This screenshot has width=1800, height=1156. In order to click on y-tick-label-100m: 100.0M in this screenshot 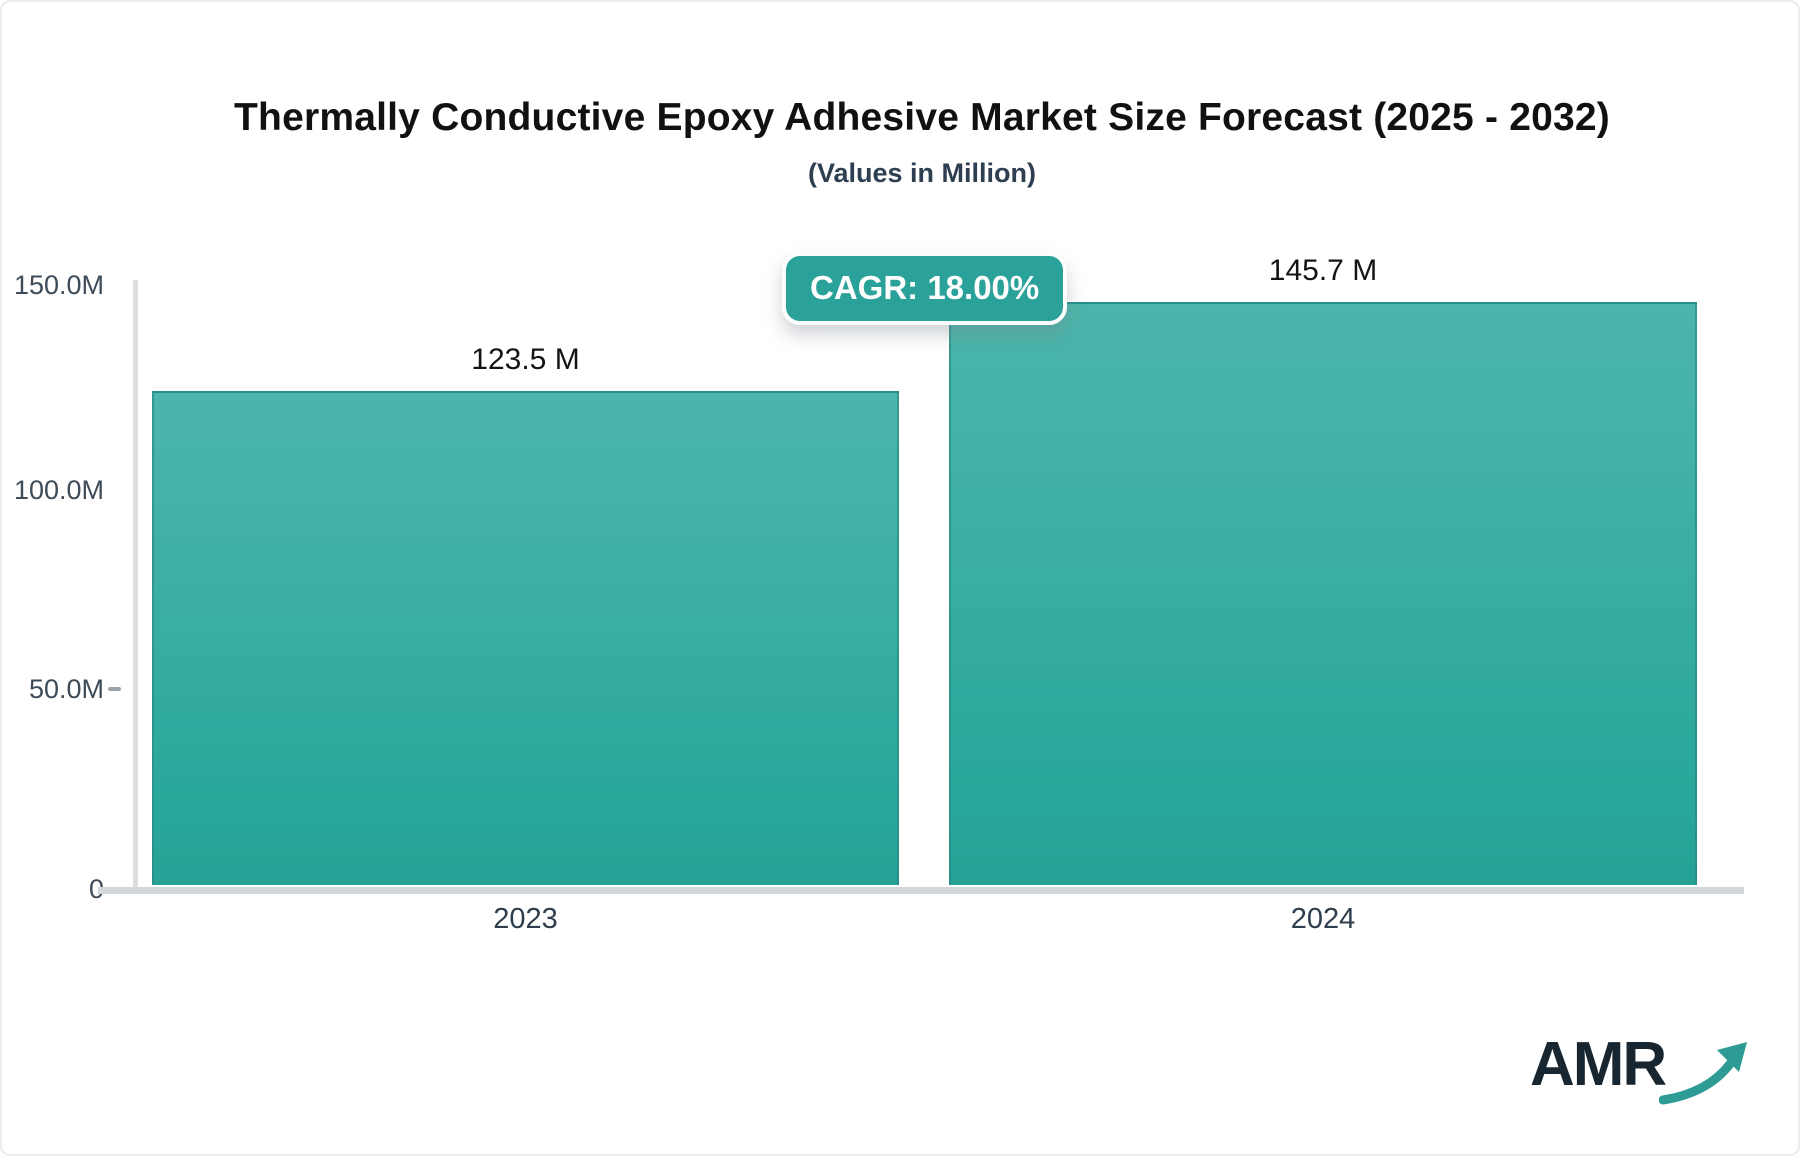, I will do `click(58, 490)`.